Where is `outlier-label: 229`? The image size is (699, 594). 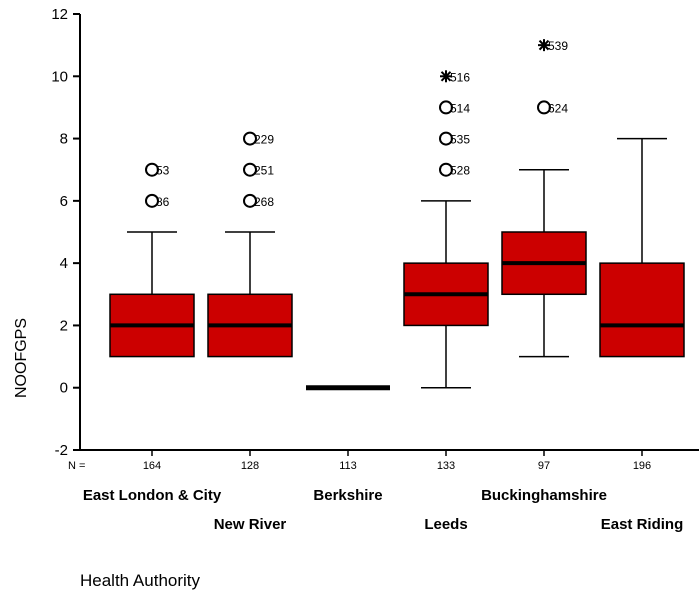
outlier-label: 229 is located at coordinates (264, 140).